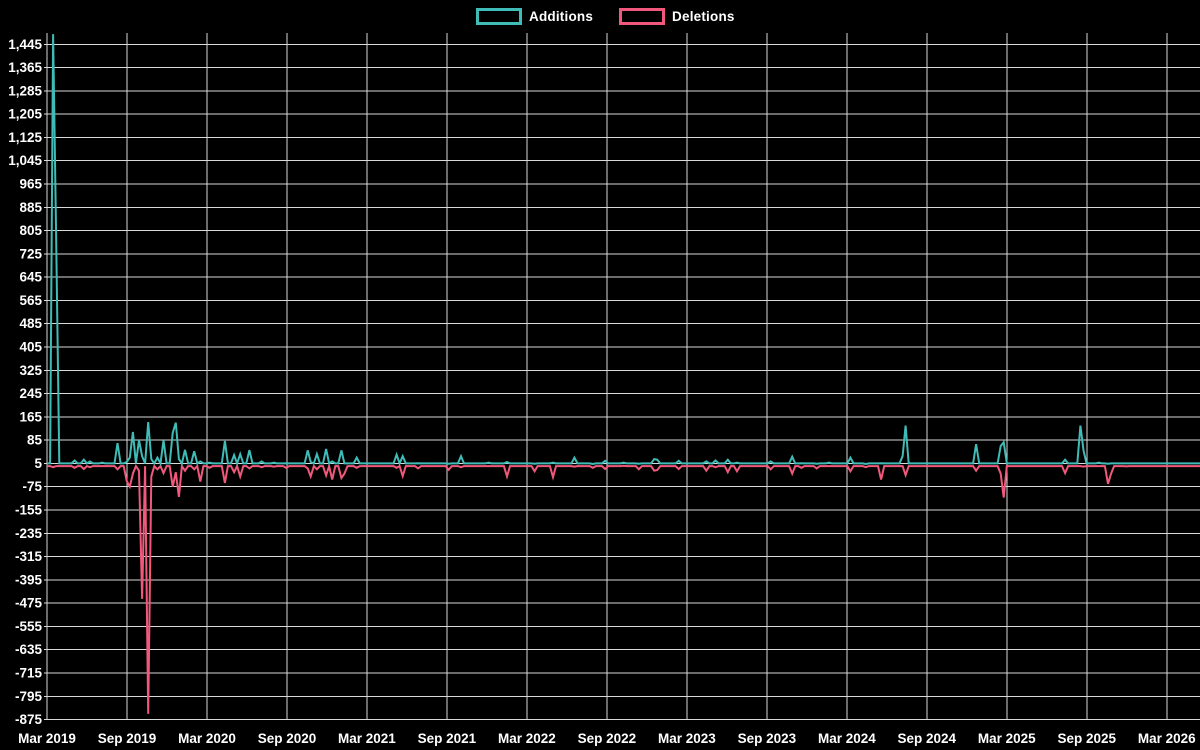 Image resolution: width=1200 pixels, height=750 pixels. I want to click on y-tick-label: -75, so click(32, 486).